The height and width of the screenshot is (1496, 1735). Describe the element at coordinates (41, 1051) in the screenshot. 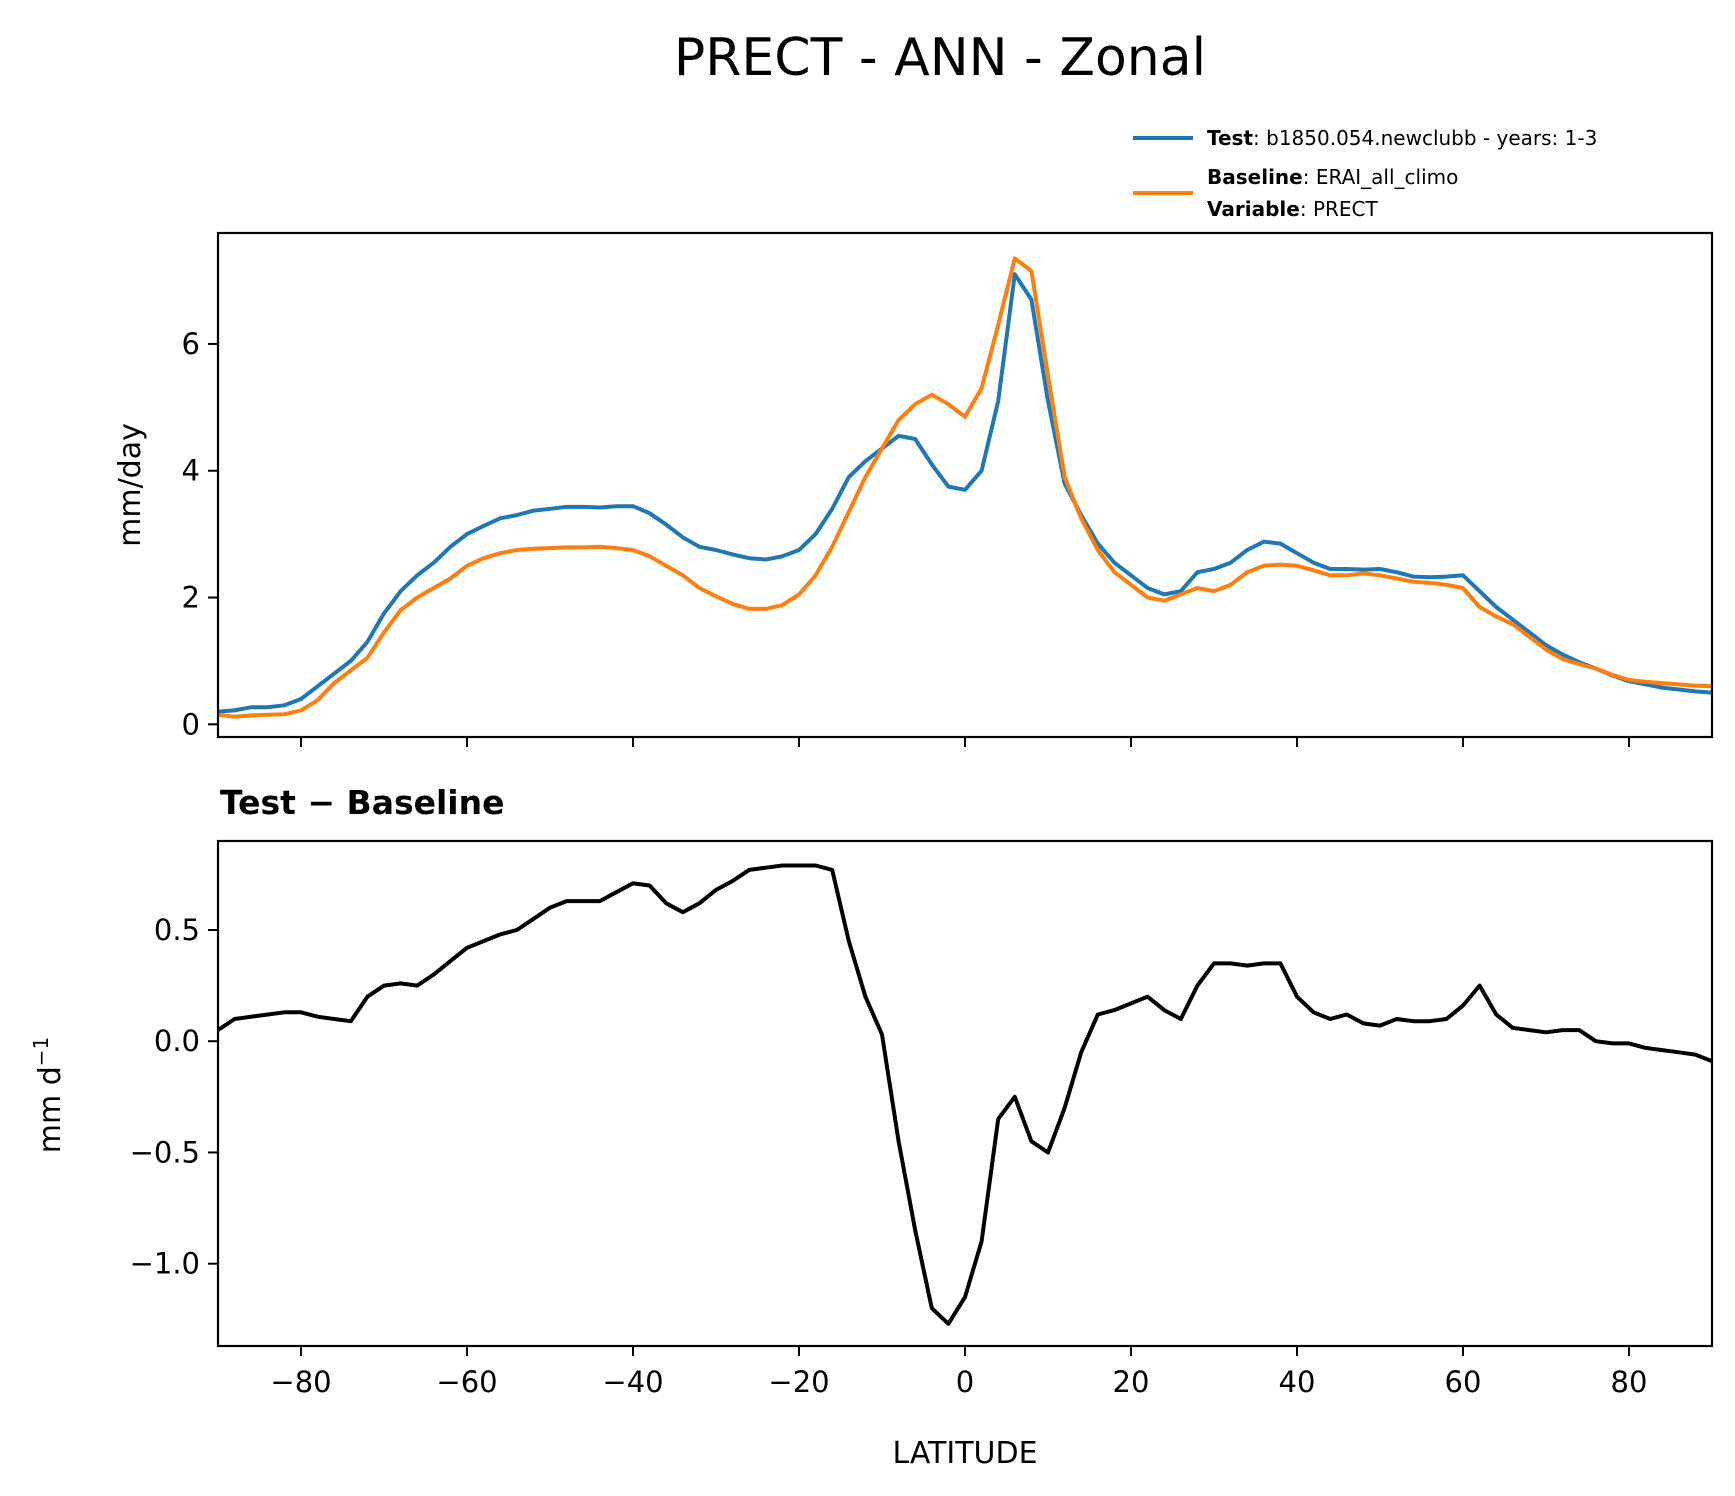

I see `bottom-y-axis-label-sup: −1` at that location.